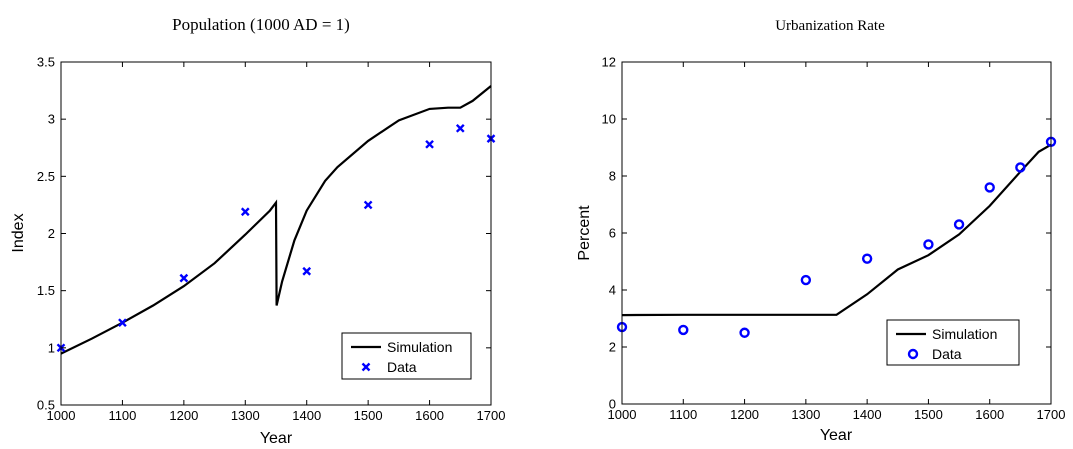 Image resolution: width=1073 pixels, height=449 pixels. Describe the element at coordinates (609, 119) in the screenshot. I see `y-tick-label: 10` at that location.